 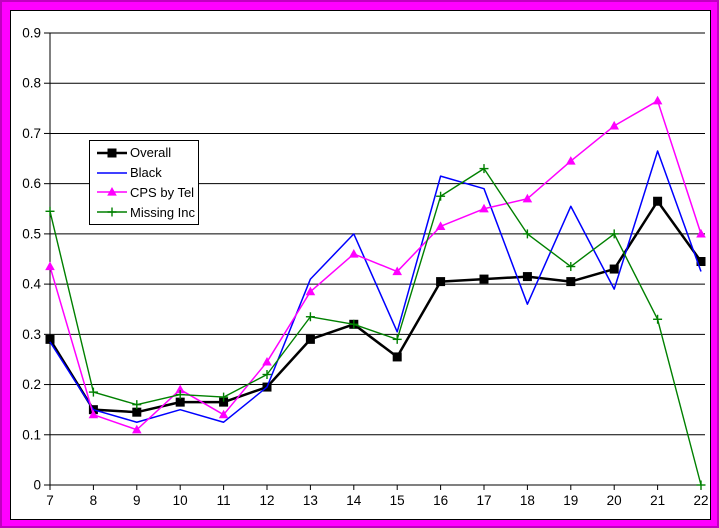 What do you see at coordinates (31, 384) in the screenshot?
I see `y-tick-label: 0.2` at bounding box center [31, 384].